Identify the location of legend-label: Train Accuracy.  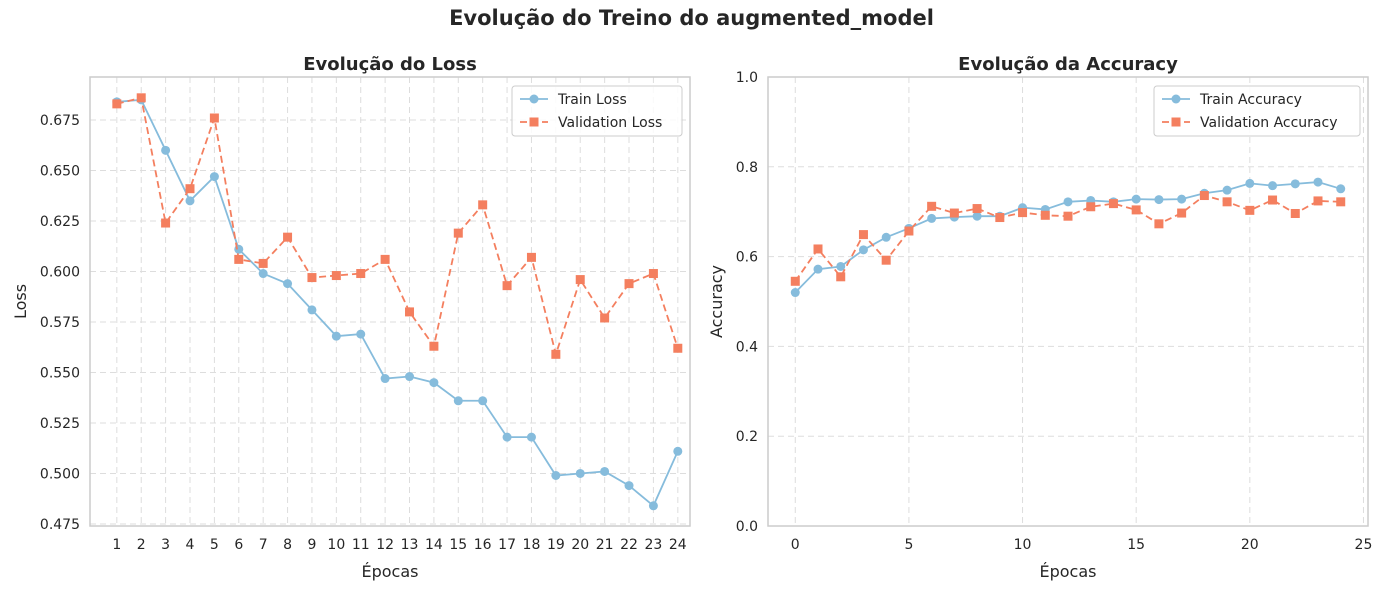
(1250, 100).